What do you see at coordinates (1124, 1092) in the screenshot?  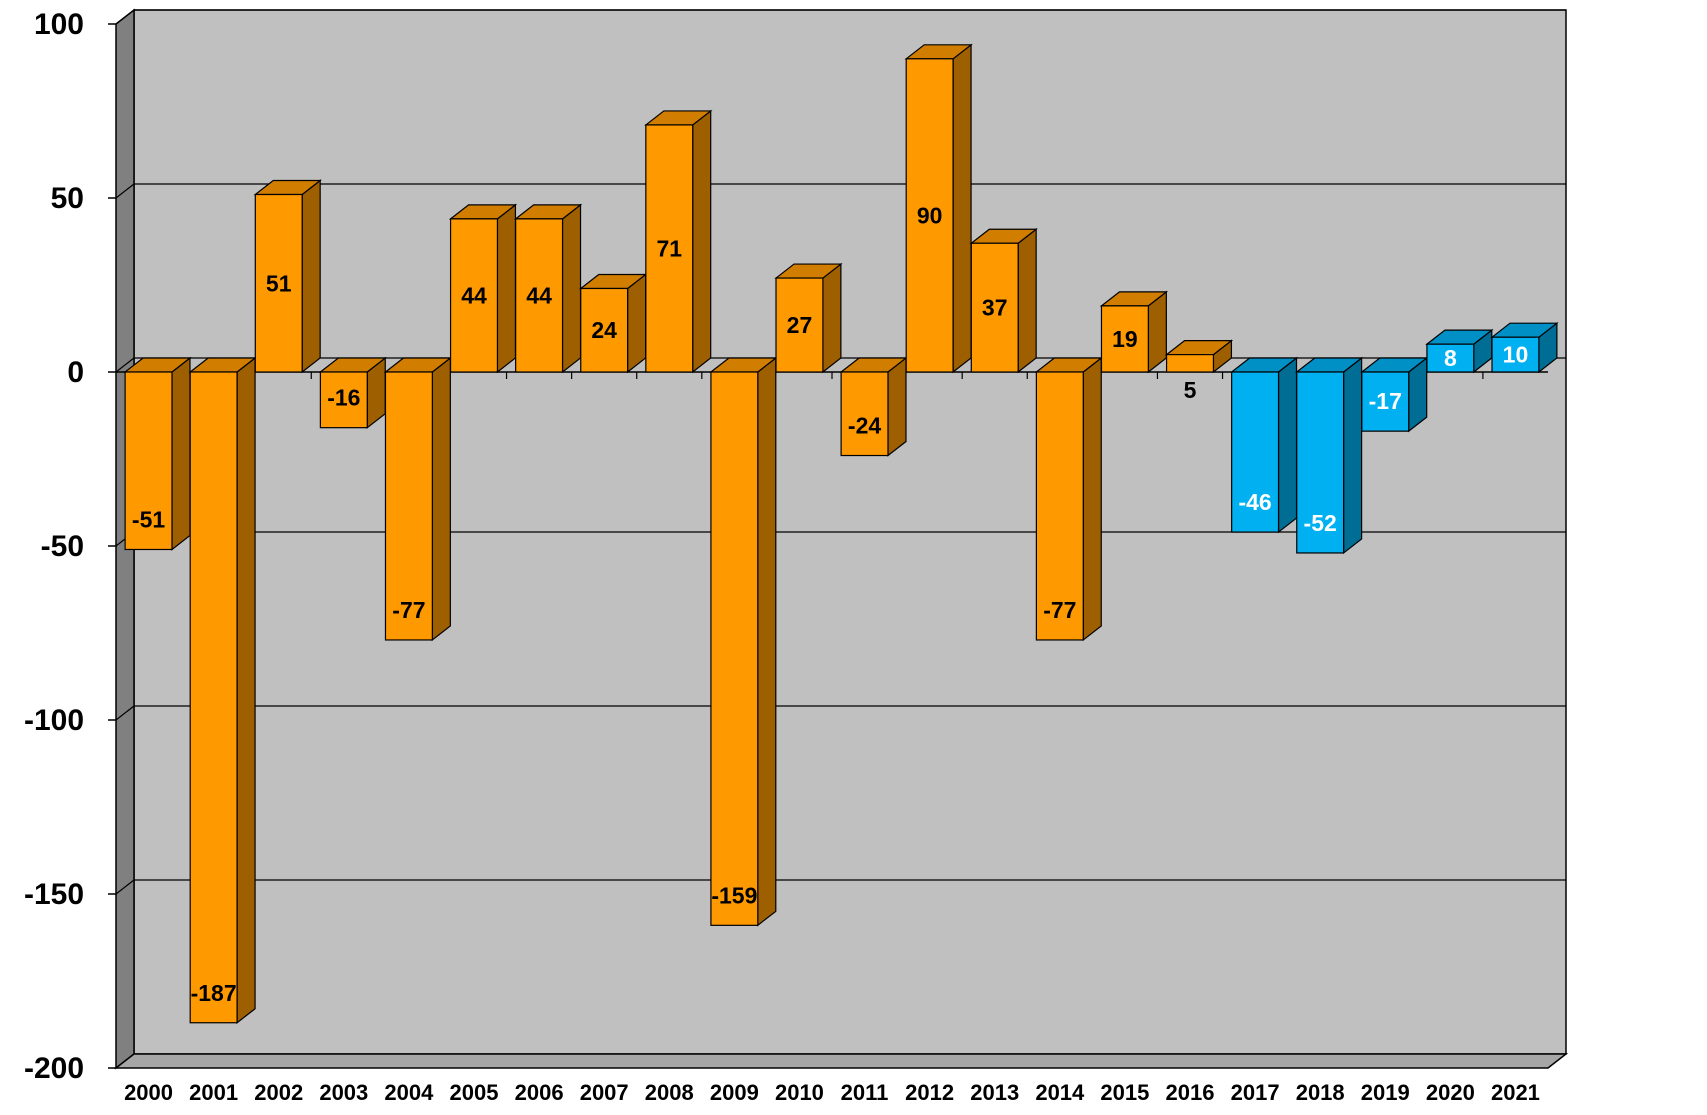 I see `x-tick-label: 2015` at bounding box center [1124, 1092].